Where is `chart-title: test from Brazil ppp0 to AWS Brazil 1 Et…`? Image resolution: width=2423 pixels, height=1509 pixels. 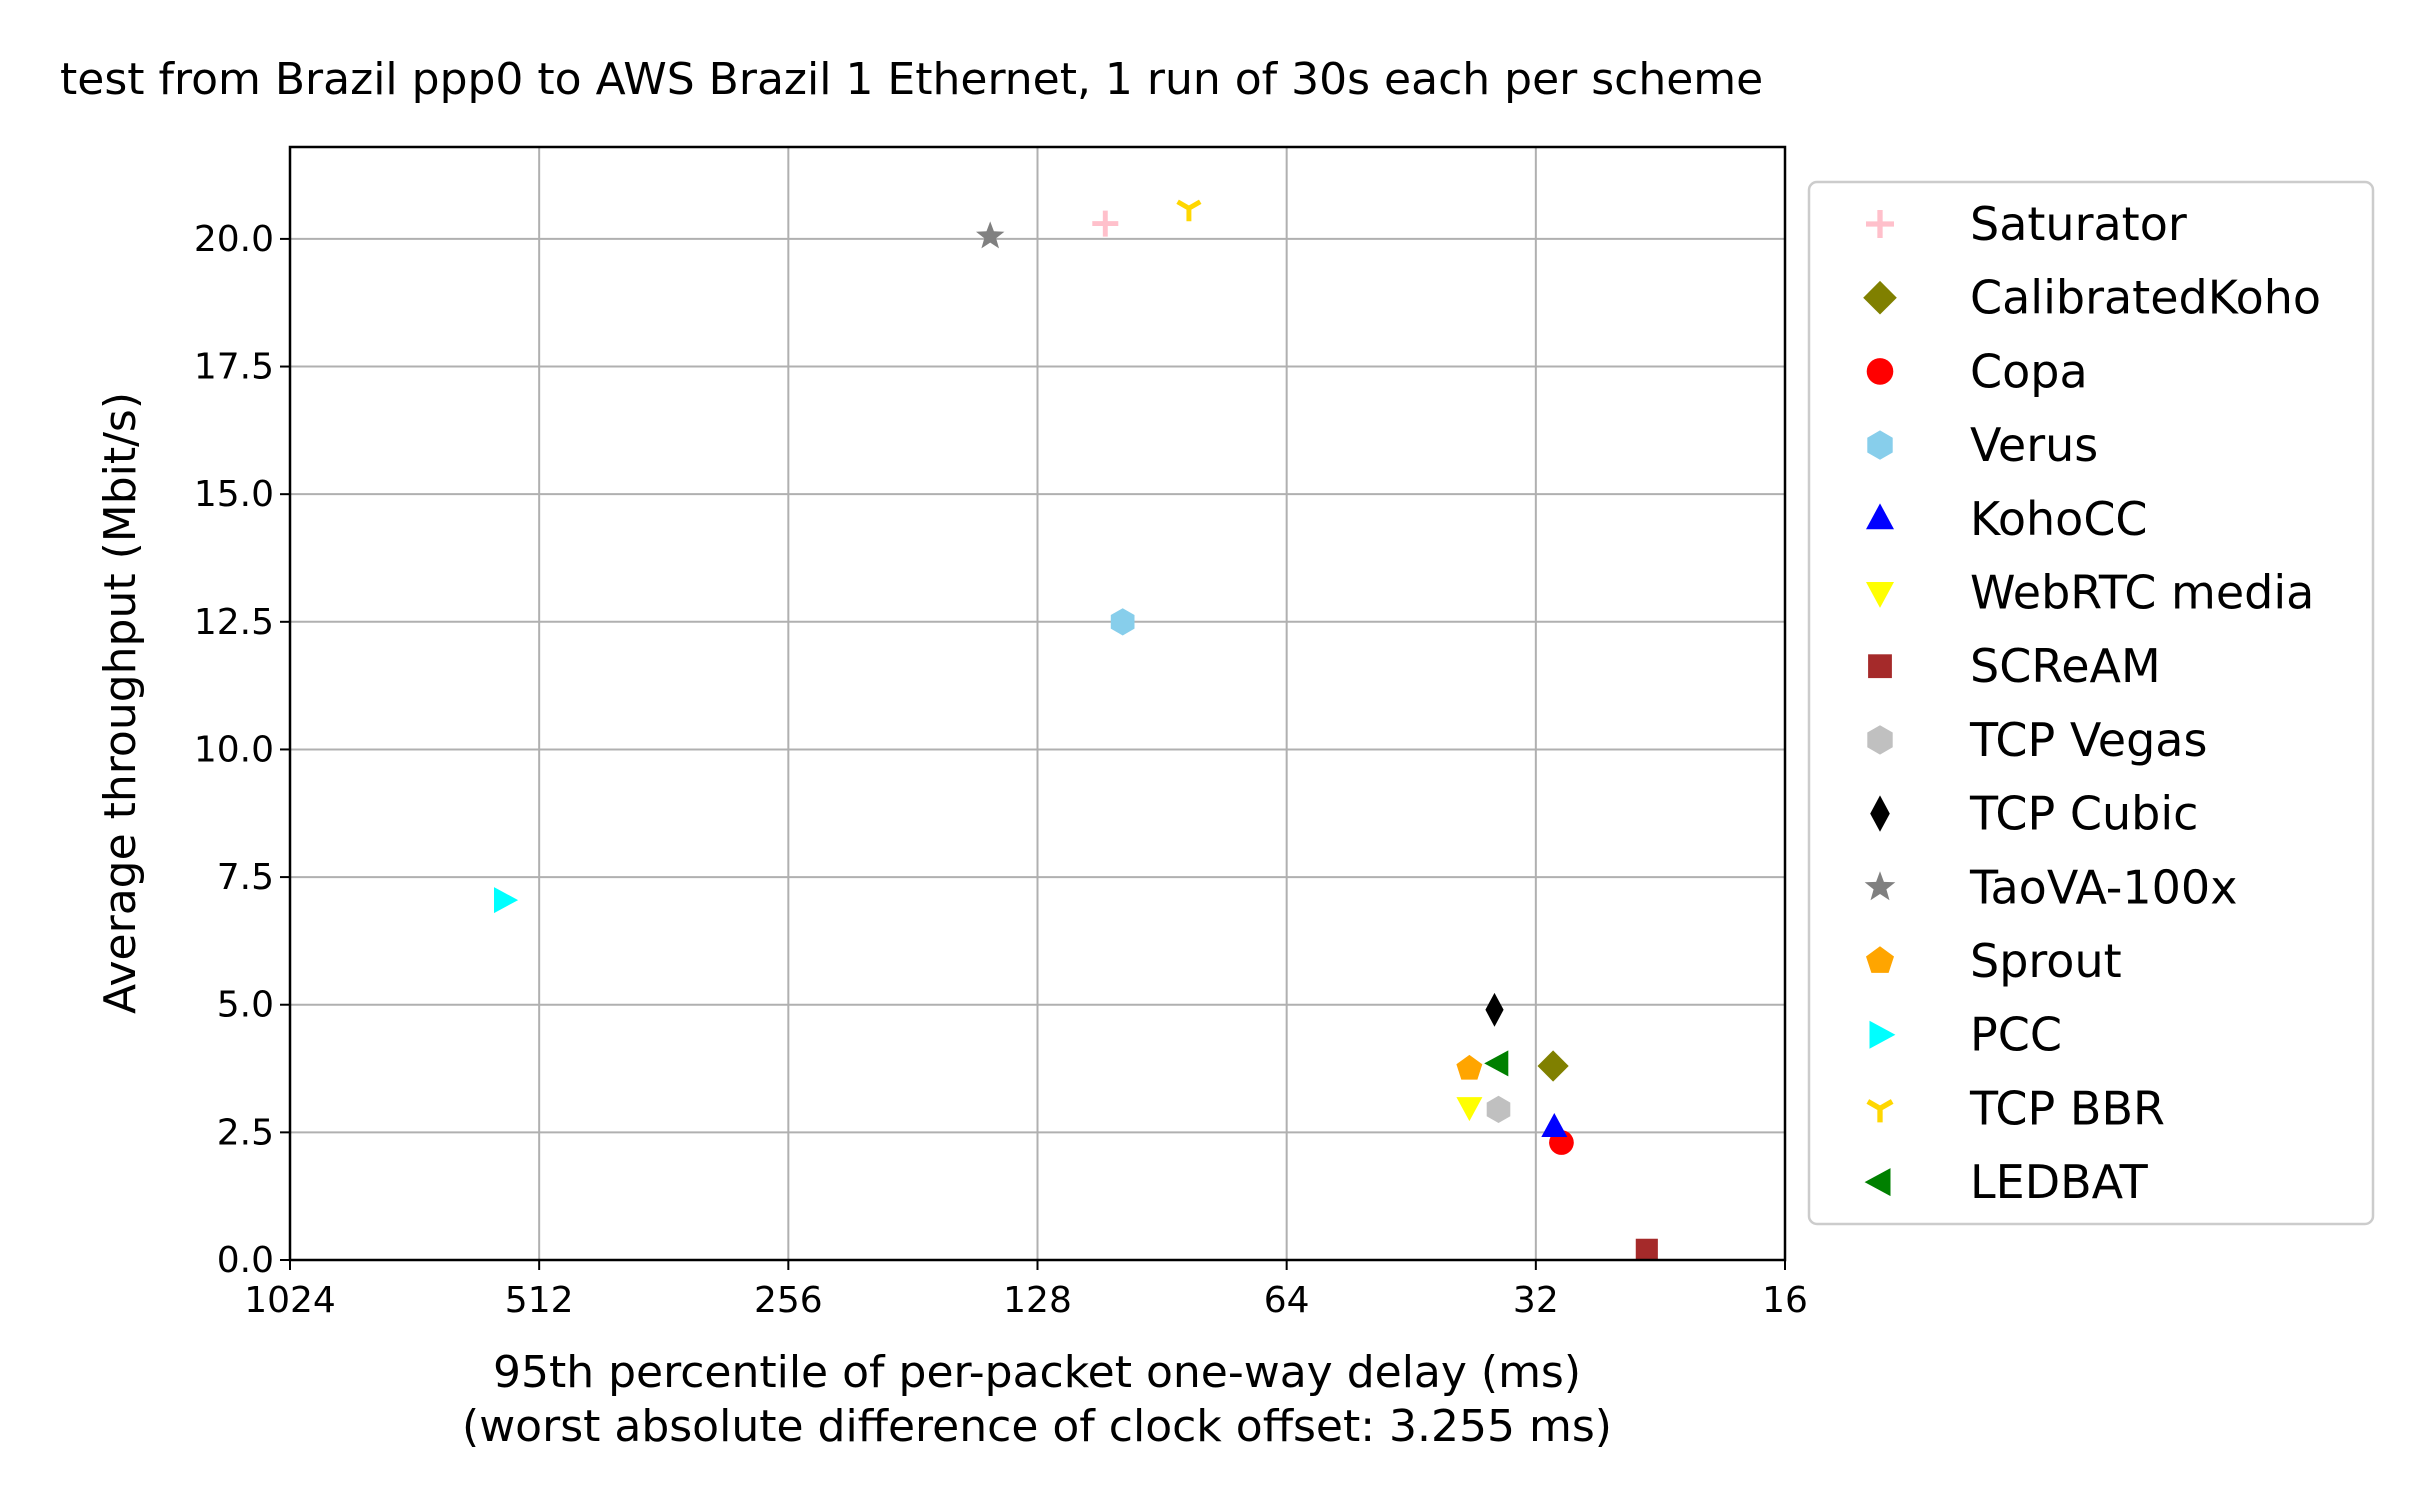 chart-title: test from Brazil ppp0 to AWS Brazil 1 Et… is located at coordinates (911, 79).